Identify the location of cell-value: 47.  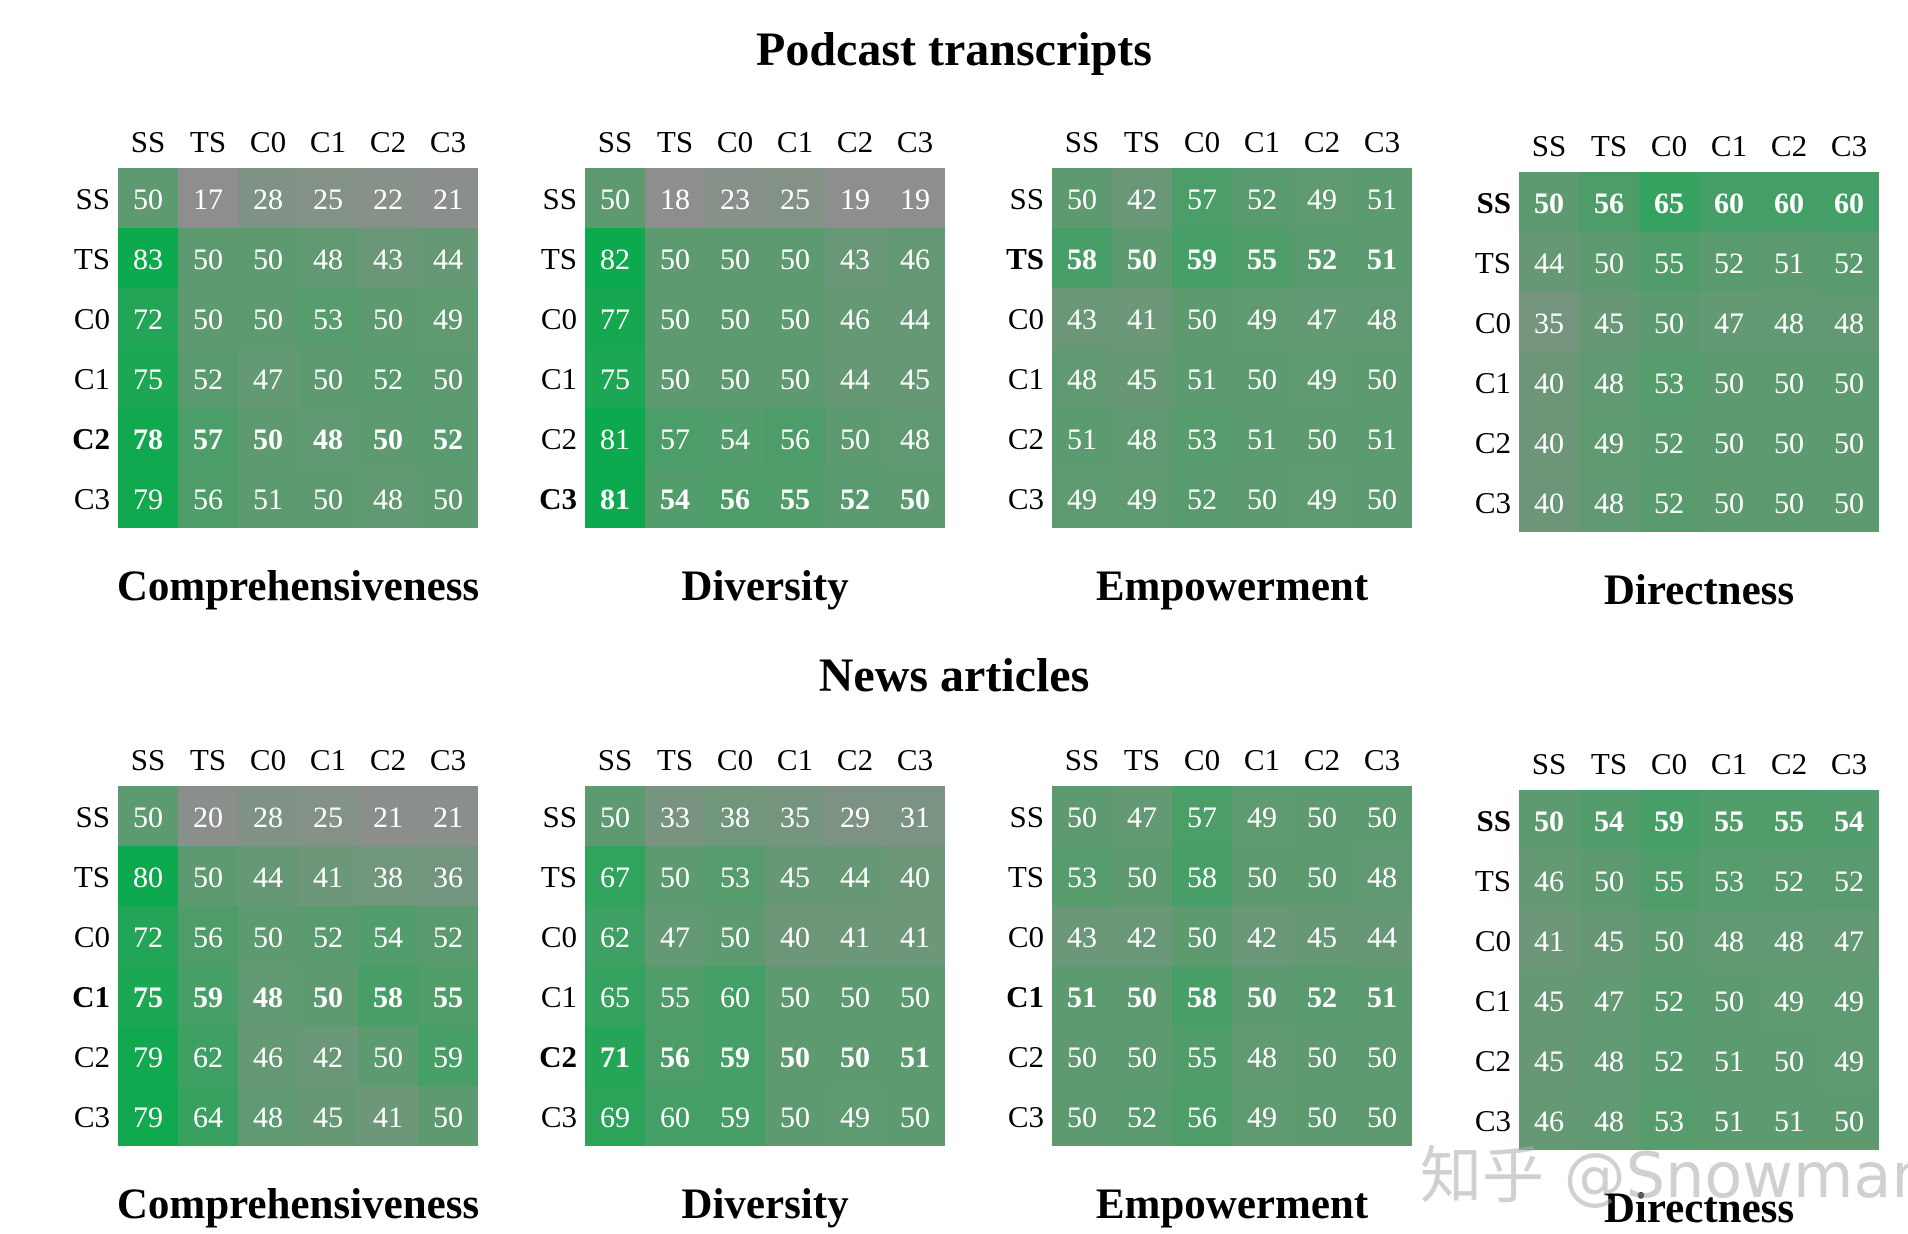
(1322, 319).